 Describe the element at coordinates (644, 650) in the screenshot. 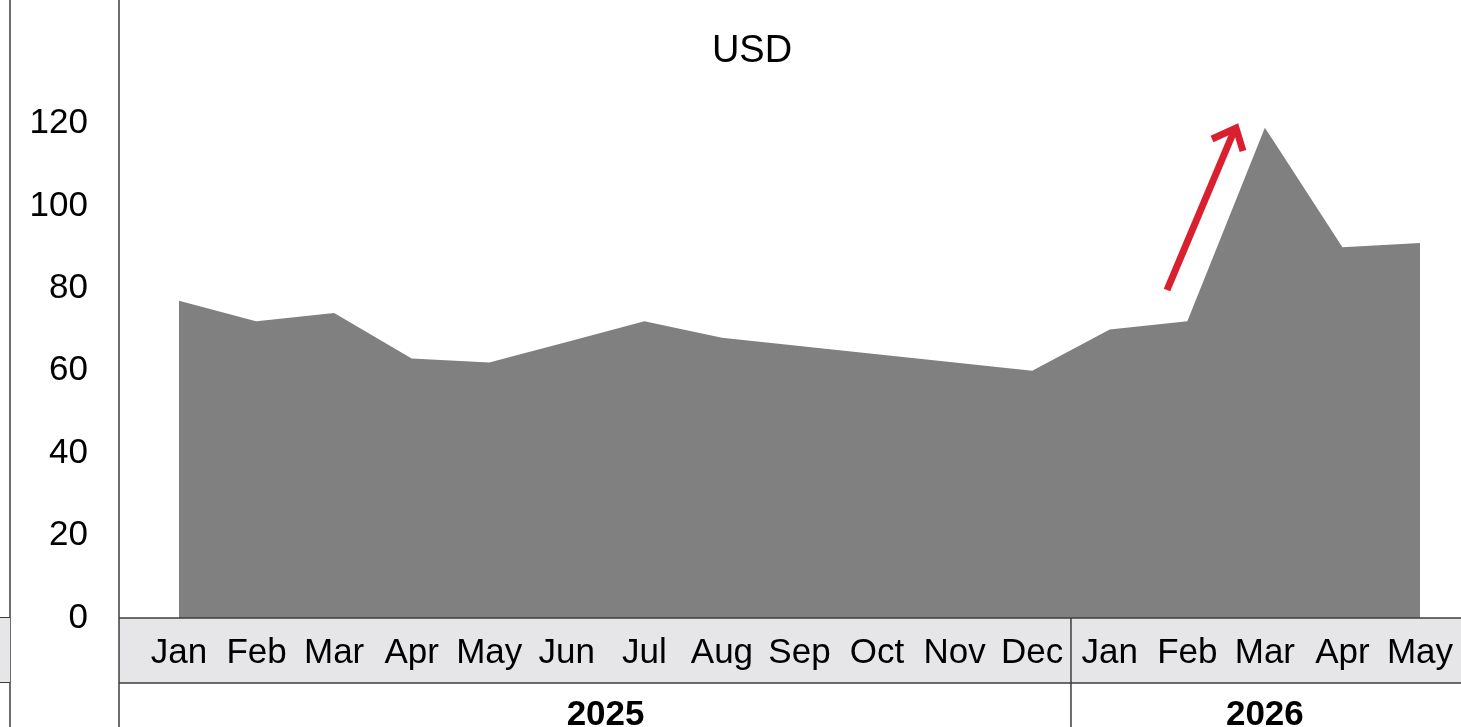

I see `x-tick-label: Jul` at that location.